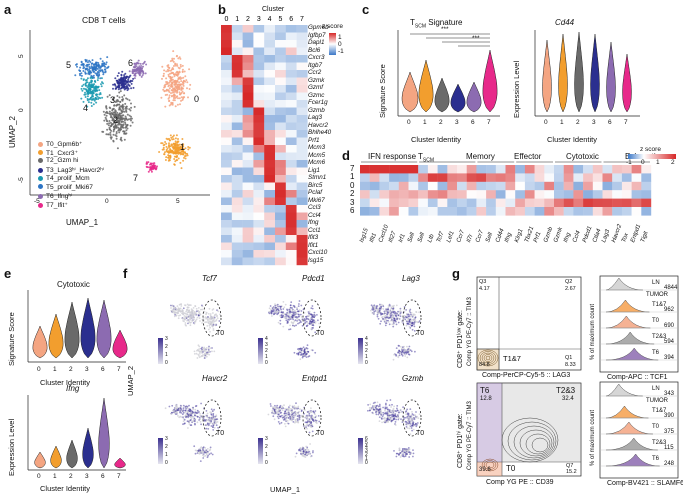 This screenshot has width=683, height=498. What do you see at coordinates (39, 369) in the screenshot?
I see `violin-xtick: 0` at bounding box center [39, 369].